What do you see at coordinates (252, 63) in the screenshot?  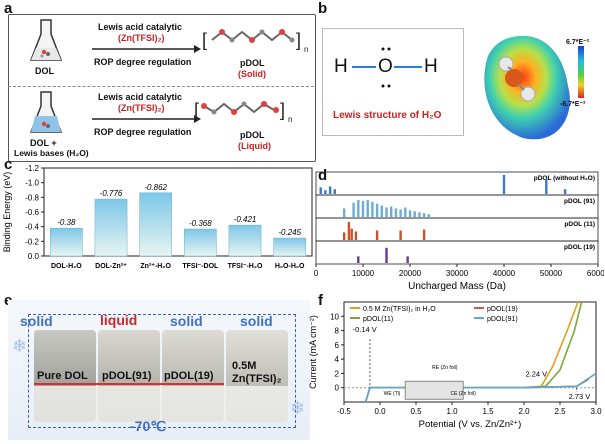 I see `row1-product-name: pDOL` at bounding box center [252, 63].